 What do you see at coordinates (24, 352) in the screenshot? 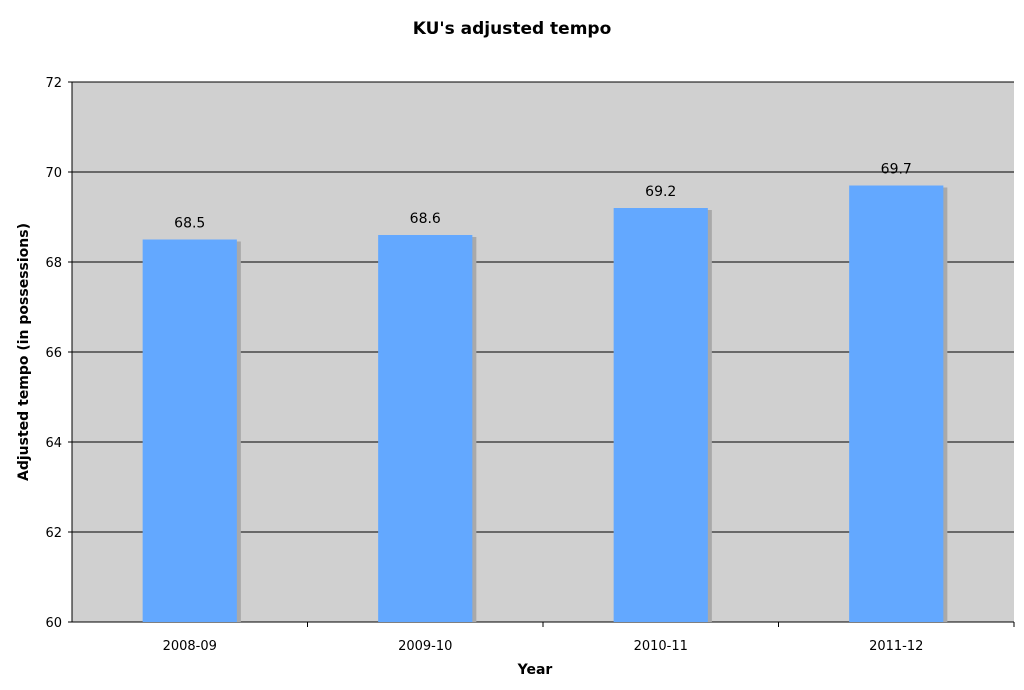
I see `y-axis-label: Adjusted tempo (in possessions)` at bounding box center [24, 352].